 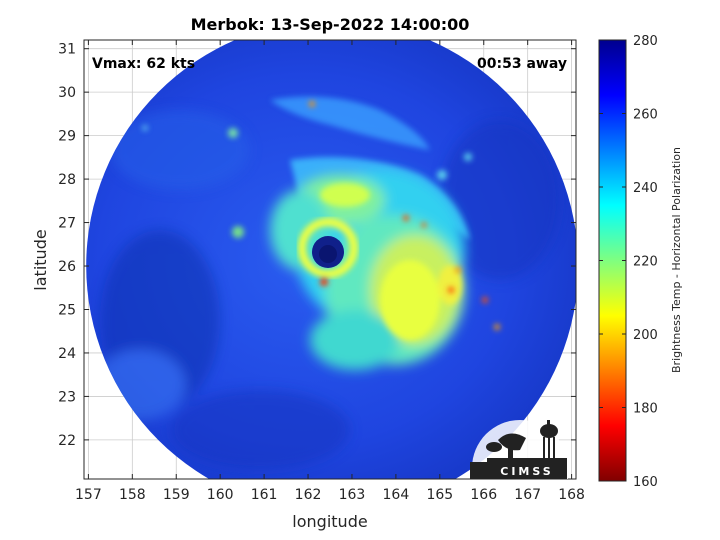 I want to click on colorbar-tick-label: 260, so click(x=645, y=115).